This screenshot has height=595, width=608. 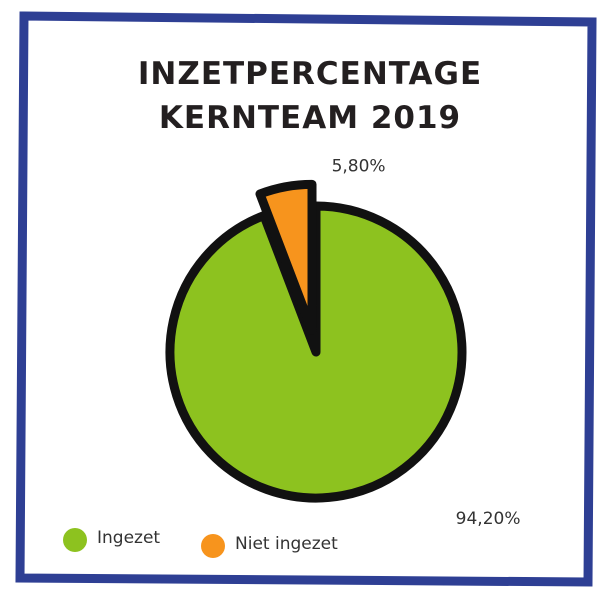 I want to click on data-label: 94,20%, so click(x=488, y=519).